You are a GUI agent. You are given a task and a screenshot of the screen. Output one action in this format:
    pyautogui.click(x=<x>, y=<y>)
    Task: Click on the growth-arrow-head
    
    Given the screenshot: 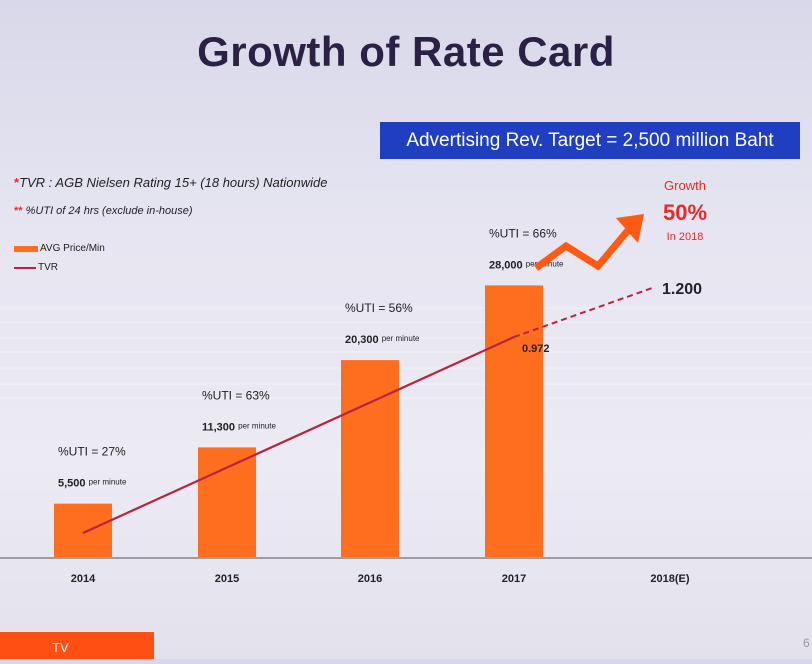 What is the action you would take?
    pyautogui.click(x=630, y=228)
    